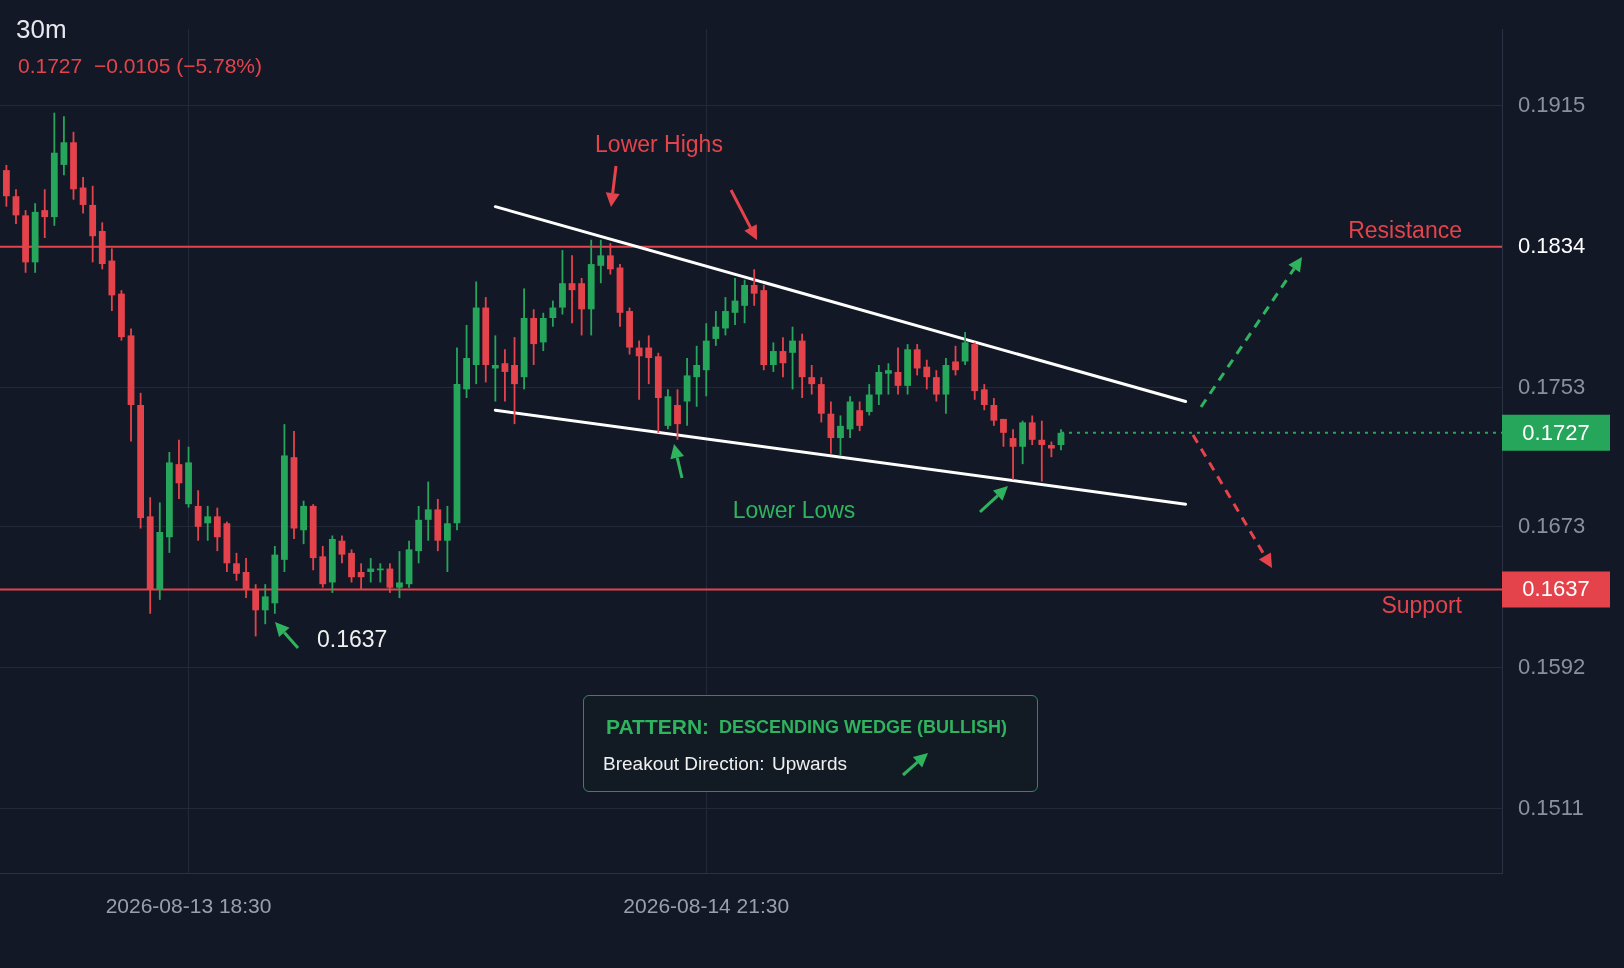 Image resolution: width=1624 pixels, height=968 pixels. Describe the element at coordinates (658, 726) in the screenshot. I see `annotation: PATTERN:` at that location.